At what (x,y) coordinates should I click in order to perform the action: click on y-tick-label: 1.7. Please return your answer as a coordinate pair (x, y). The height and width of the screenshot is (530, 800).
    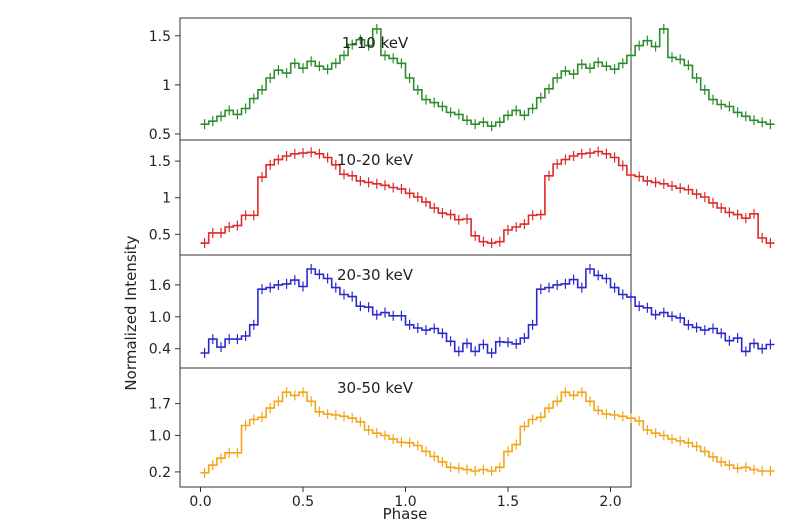
    Looking at the image, I should click on (160, 405).